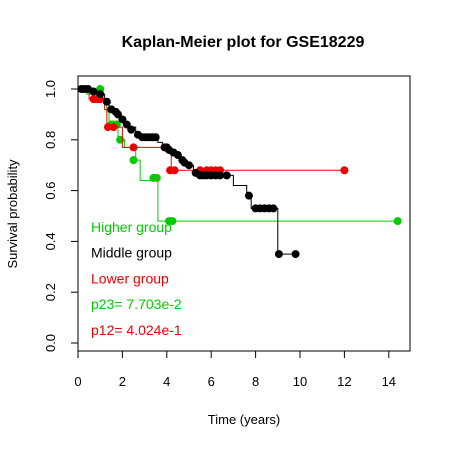 Image resolution: width=450 pixels, height=450 pixels. I want to click on y-tick-label: 0.2, so click(50, 292).